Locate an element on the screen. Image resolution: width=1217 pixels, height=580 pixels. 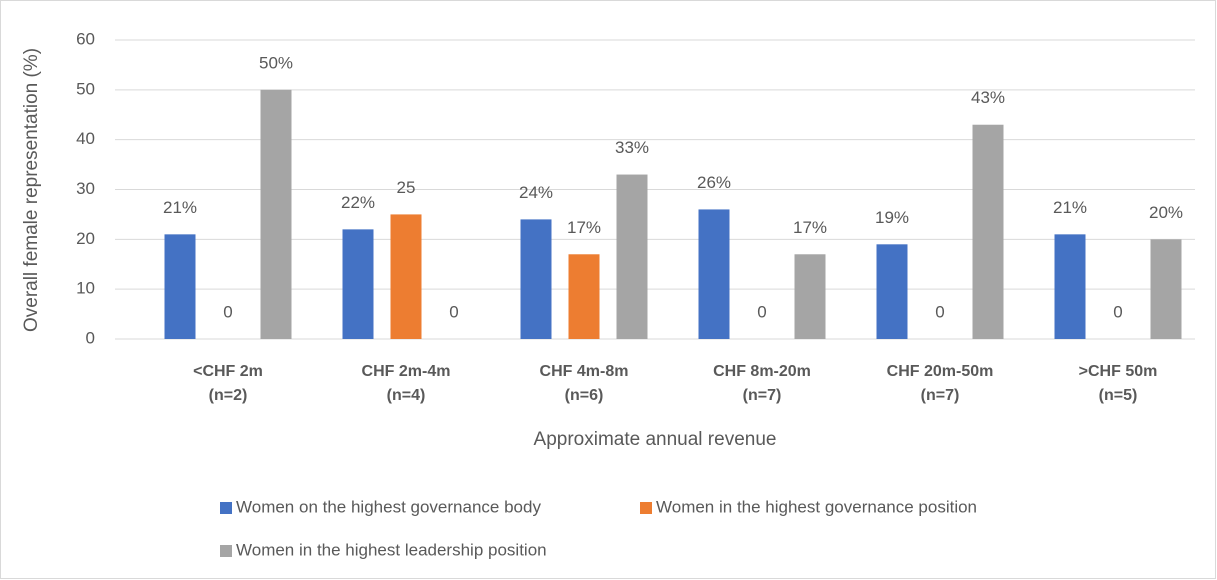
x-tick-label: (n=5) is located at coordinates (1118, 395).